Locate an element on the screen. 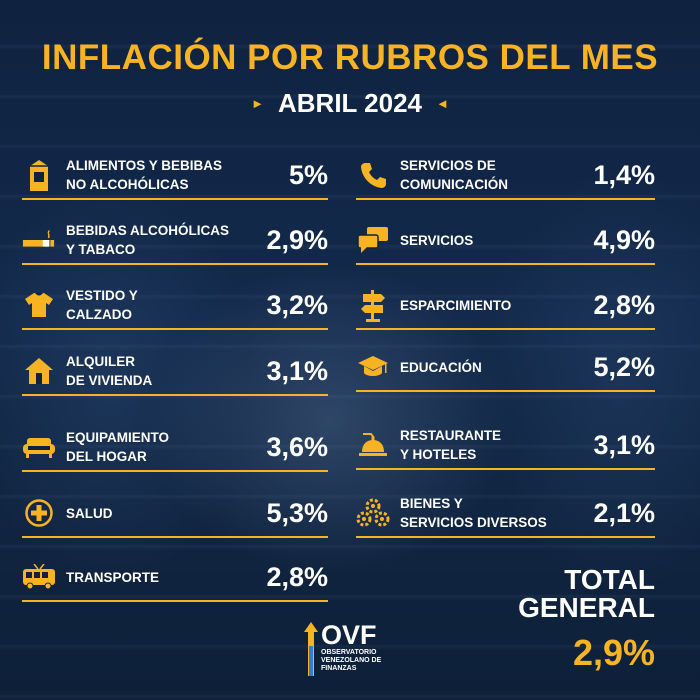  category-label: EQUIPAMIENTO DEL HOGAR is located at coordinates (118, 447).